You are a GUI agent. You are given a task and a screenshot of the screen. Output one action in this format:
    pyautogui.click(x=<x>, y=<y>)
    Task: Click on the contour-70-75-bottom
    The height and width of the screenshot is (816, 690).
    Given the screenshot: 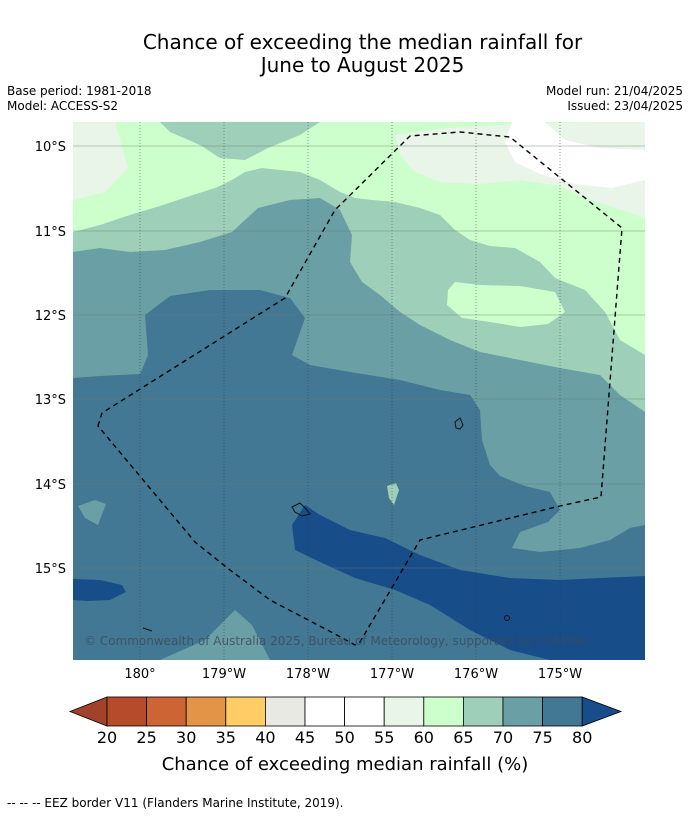 What is the action you would take?
    pyautogui.click(x=215, y=635)
    